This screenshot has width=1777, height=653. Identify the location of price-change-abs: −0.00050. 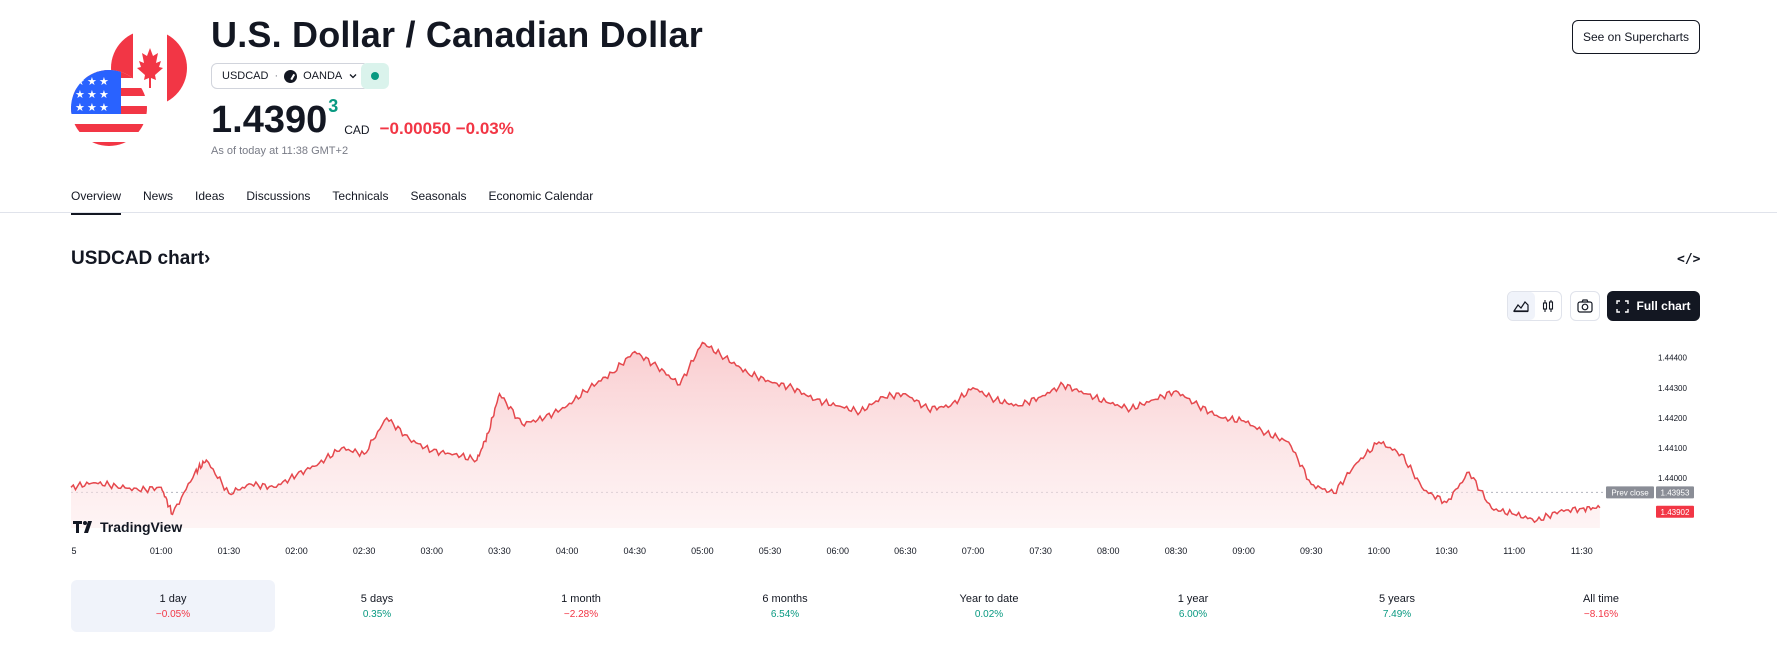
(415, 128).